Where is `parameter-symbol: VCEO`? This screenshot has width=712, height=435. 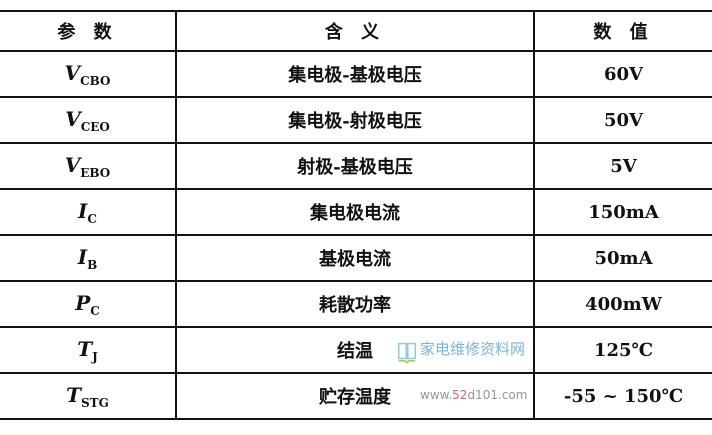 parameter-symbol: VCEO is located at coordinates (88, 120).